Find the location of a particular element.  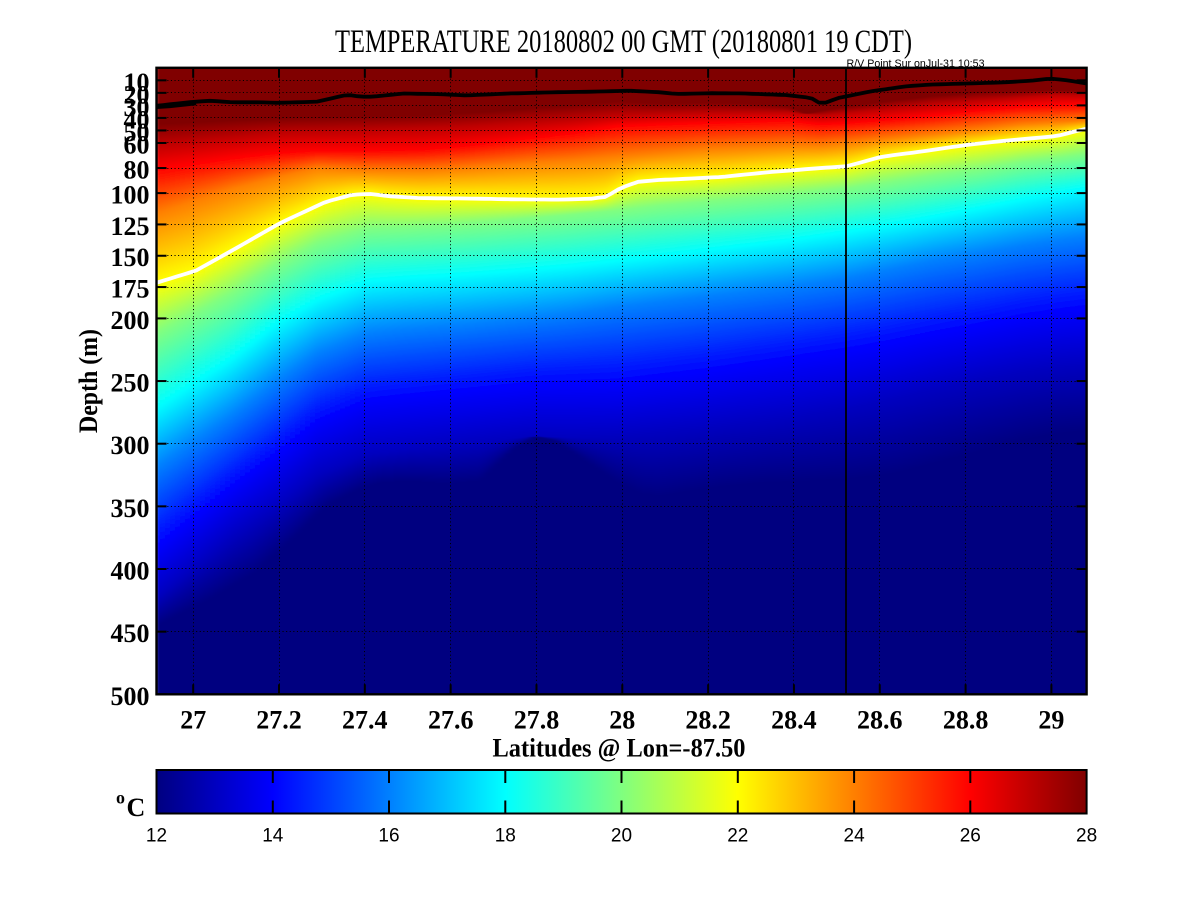

svg-text: 12 is located at coordinates (156, 836).